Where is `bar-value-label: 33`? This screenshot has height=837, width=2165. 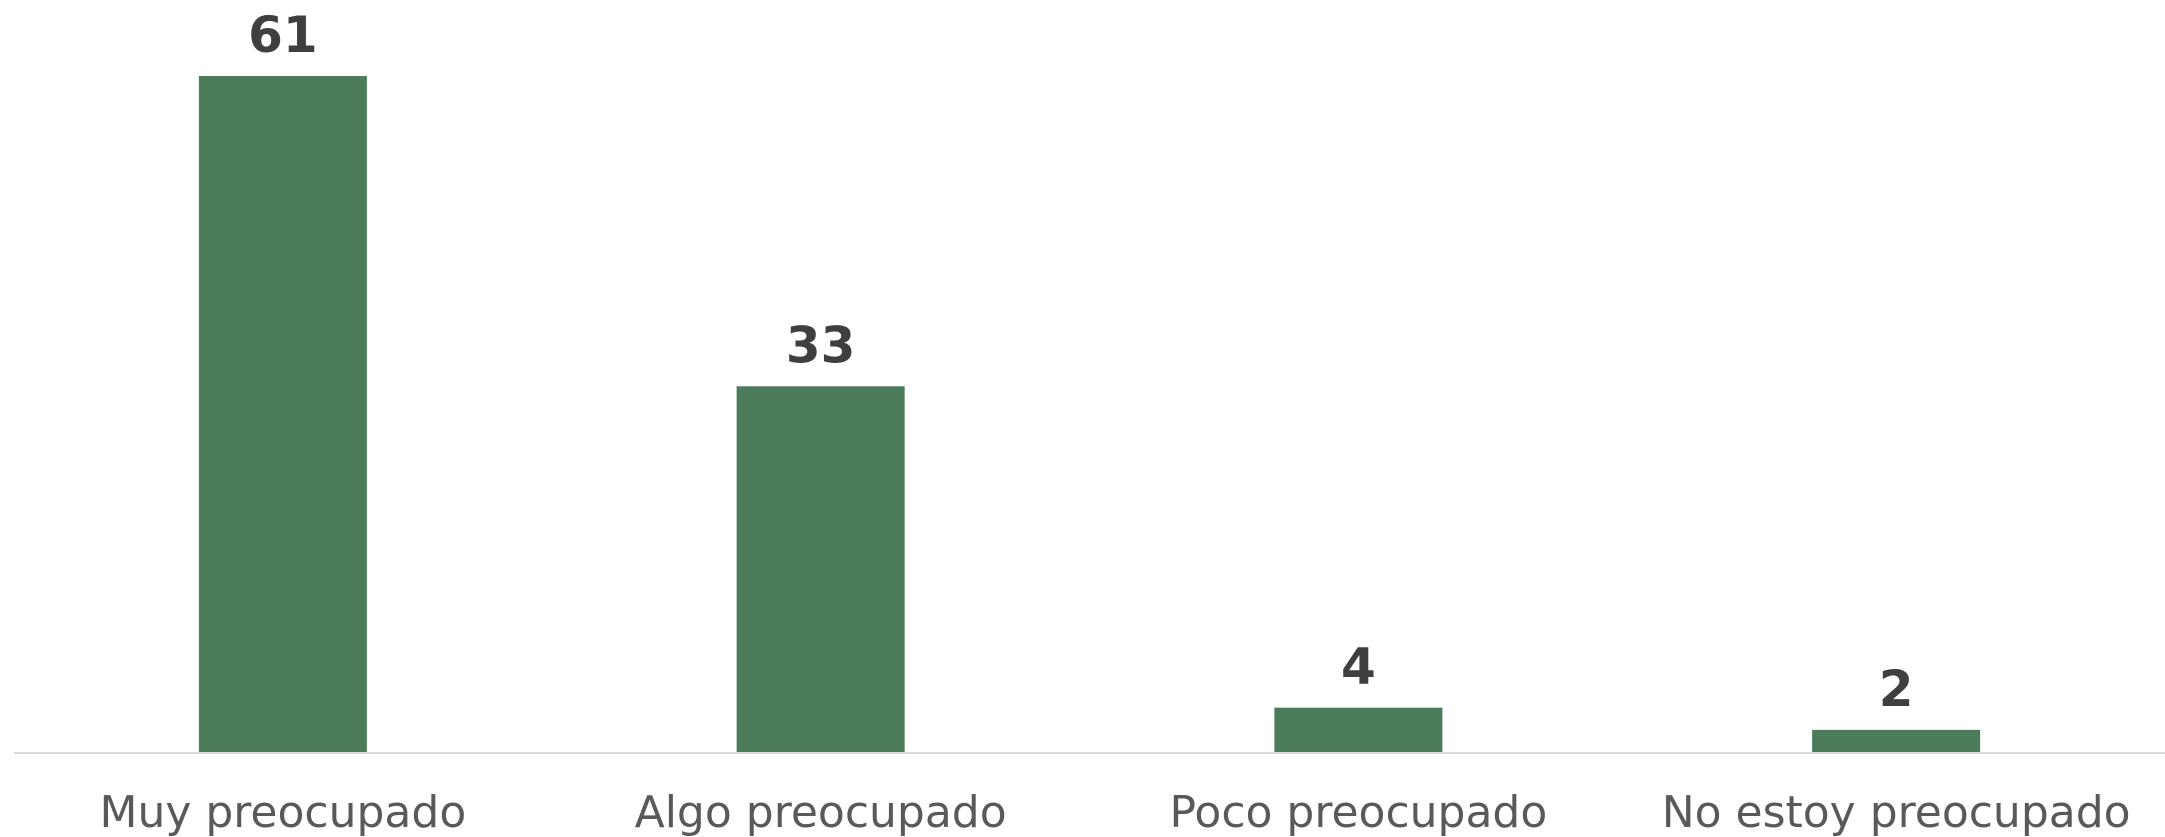 bar-value-label: 33 is located at coordinates (821, 345).